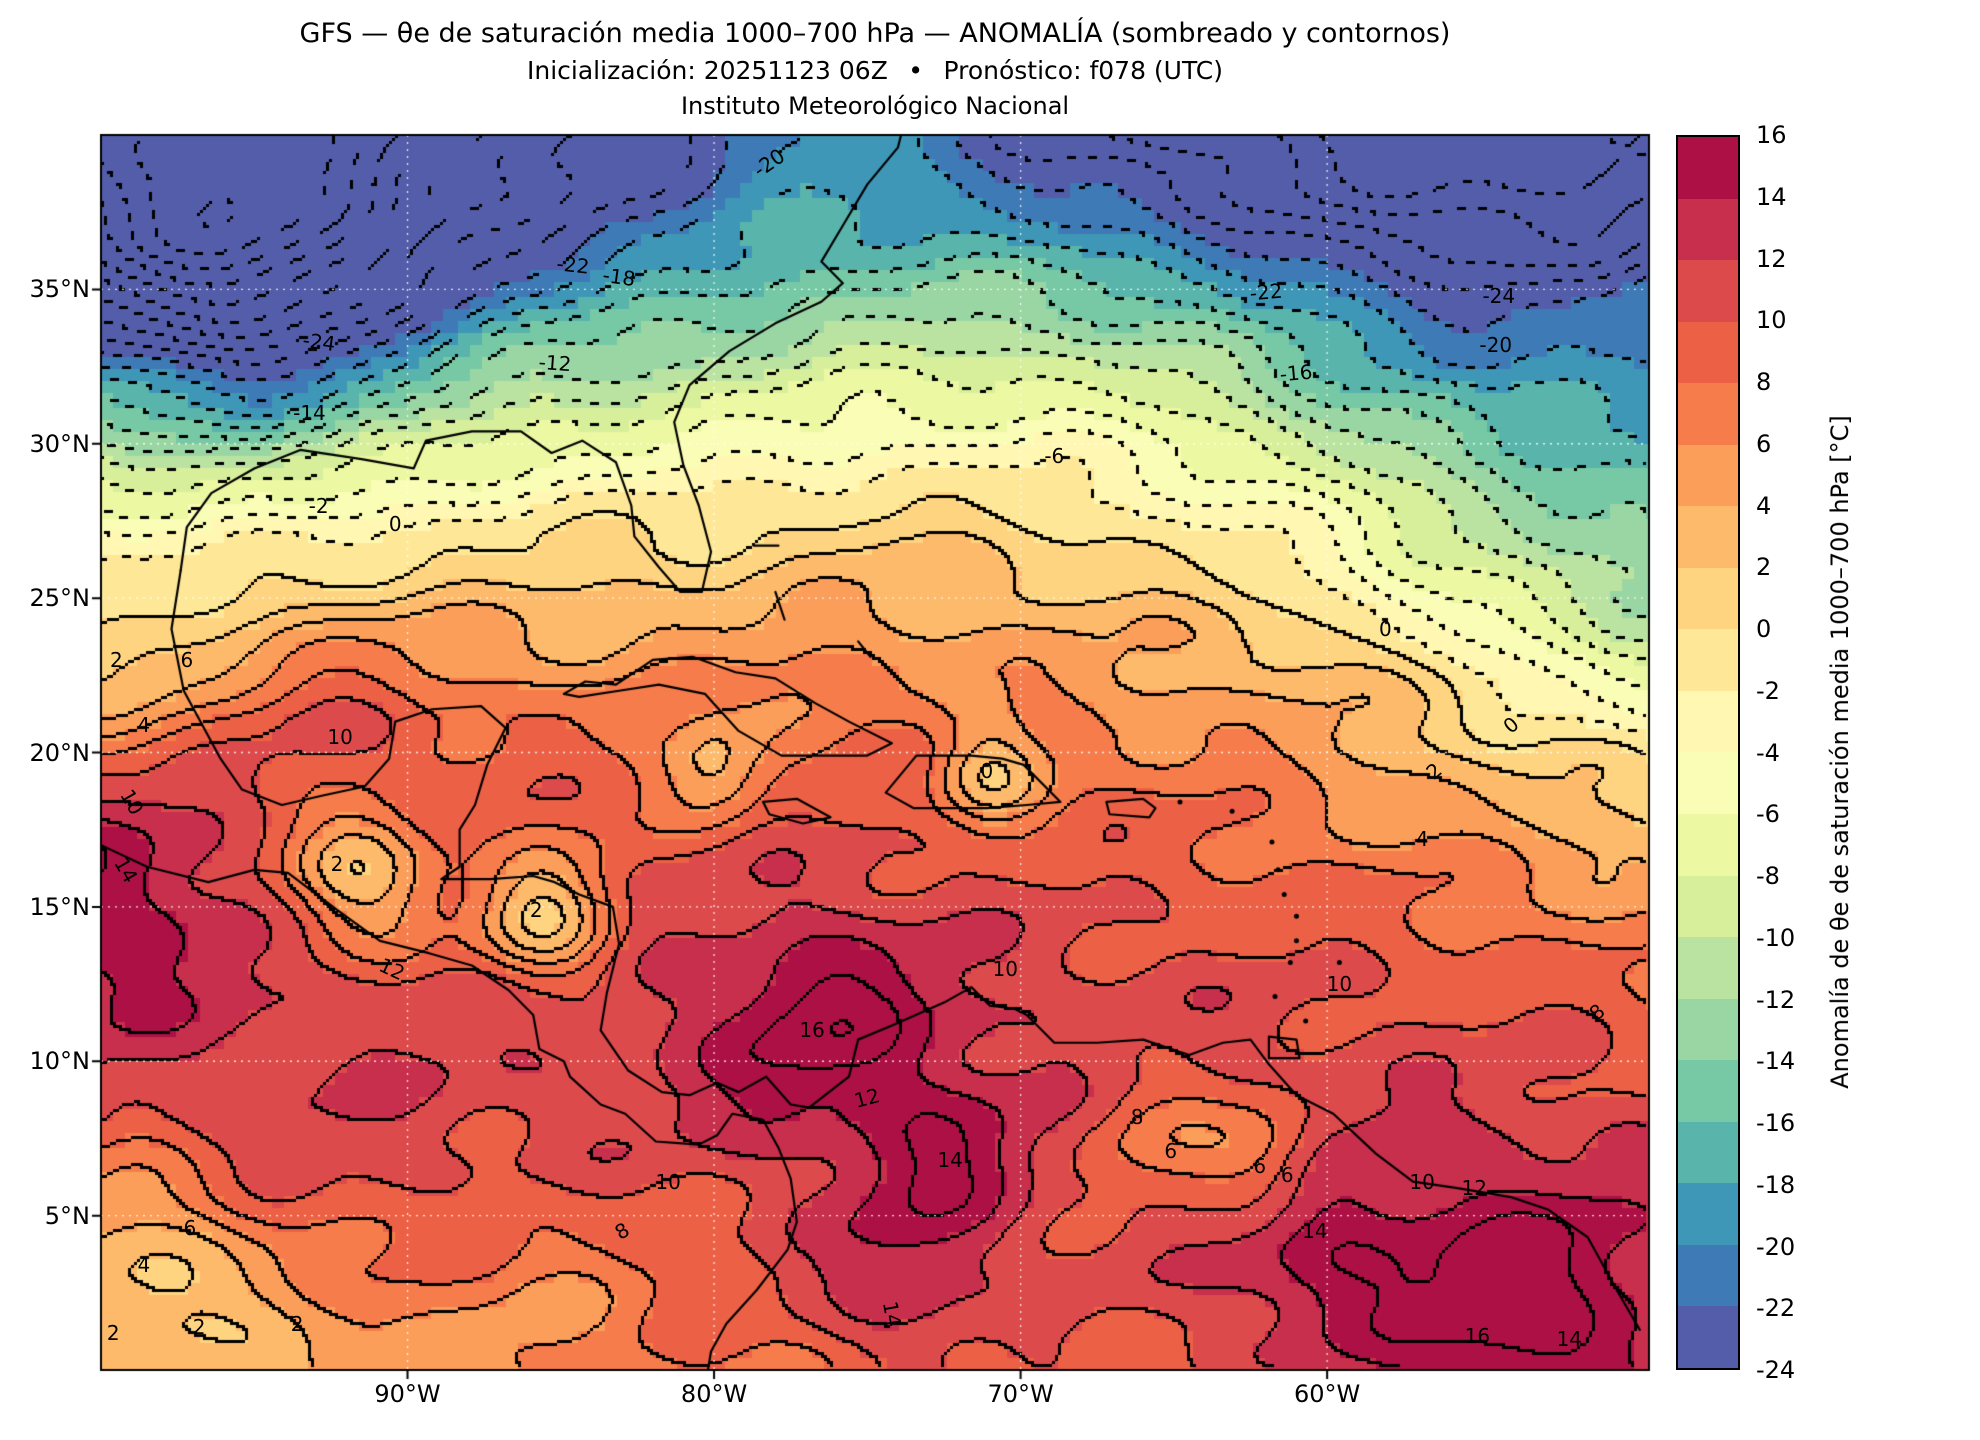  What do you see at coordinates (1474, 1187) in the screenshot?
I see `contour-label: 12` at bounding box center [1474, 1187].